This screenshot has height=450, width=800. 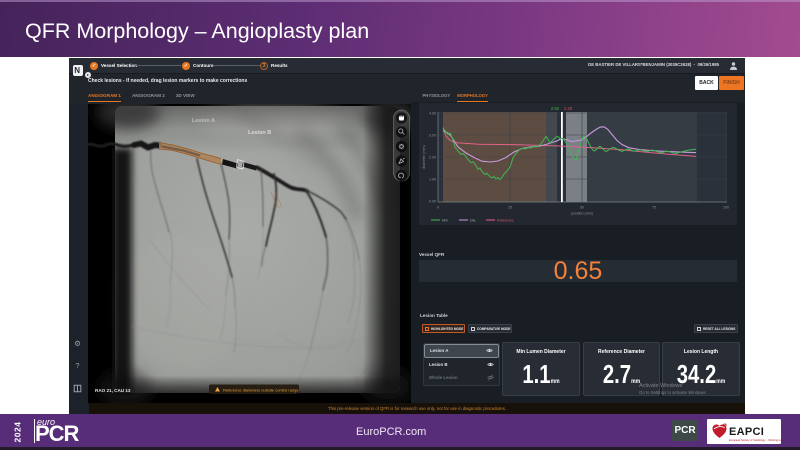 I want to click on svg-text: 4.00, so click(x=432, y=114).